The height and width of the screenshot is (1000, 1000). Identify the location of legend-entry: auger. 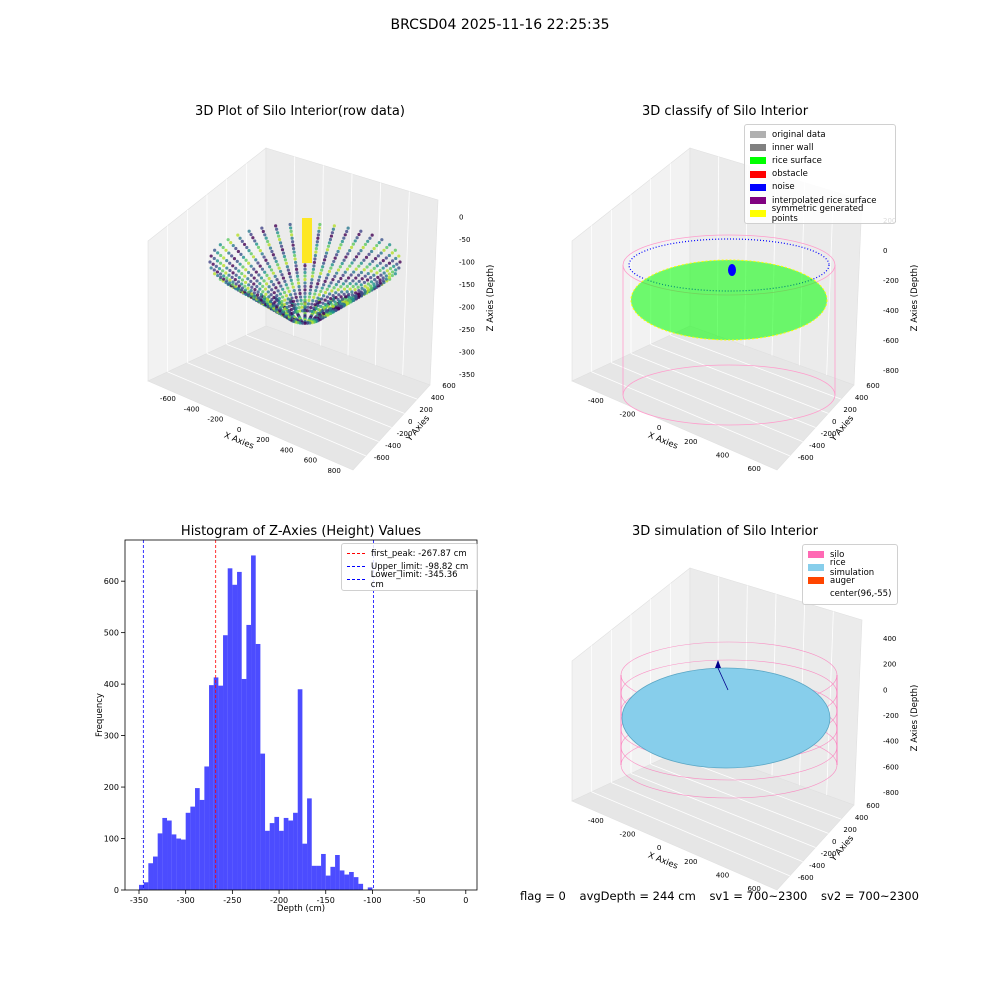
(850, 580).